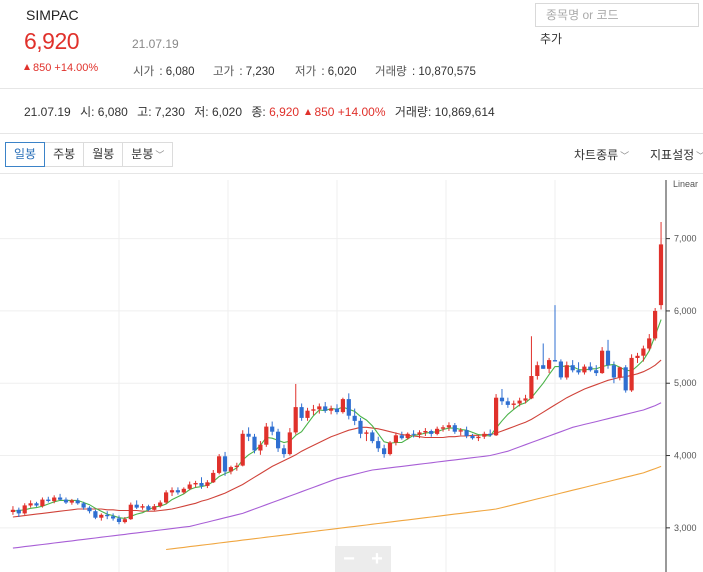  What do you see at coordinates (64, 154) in the screenshot?
I see `tab-weekly: 주봉` at bounding box center [64, 154].